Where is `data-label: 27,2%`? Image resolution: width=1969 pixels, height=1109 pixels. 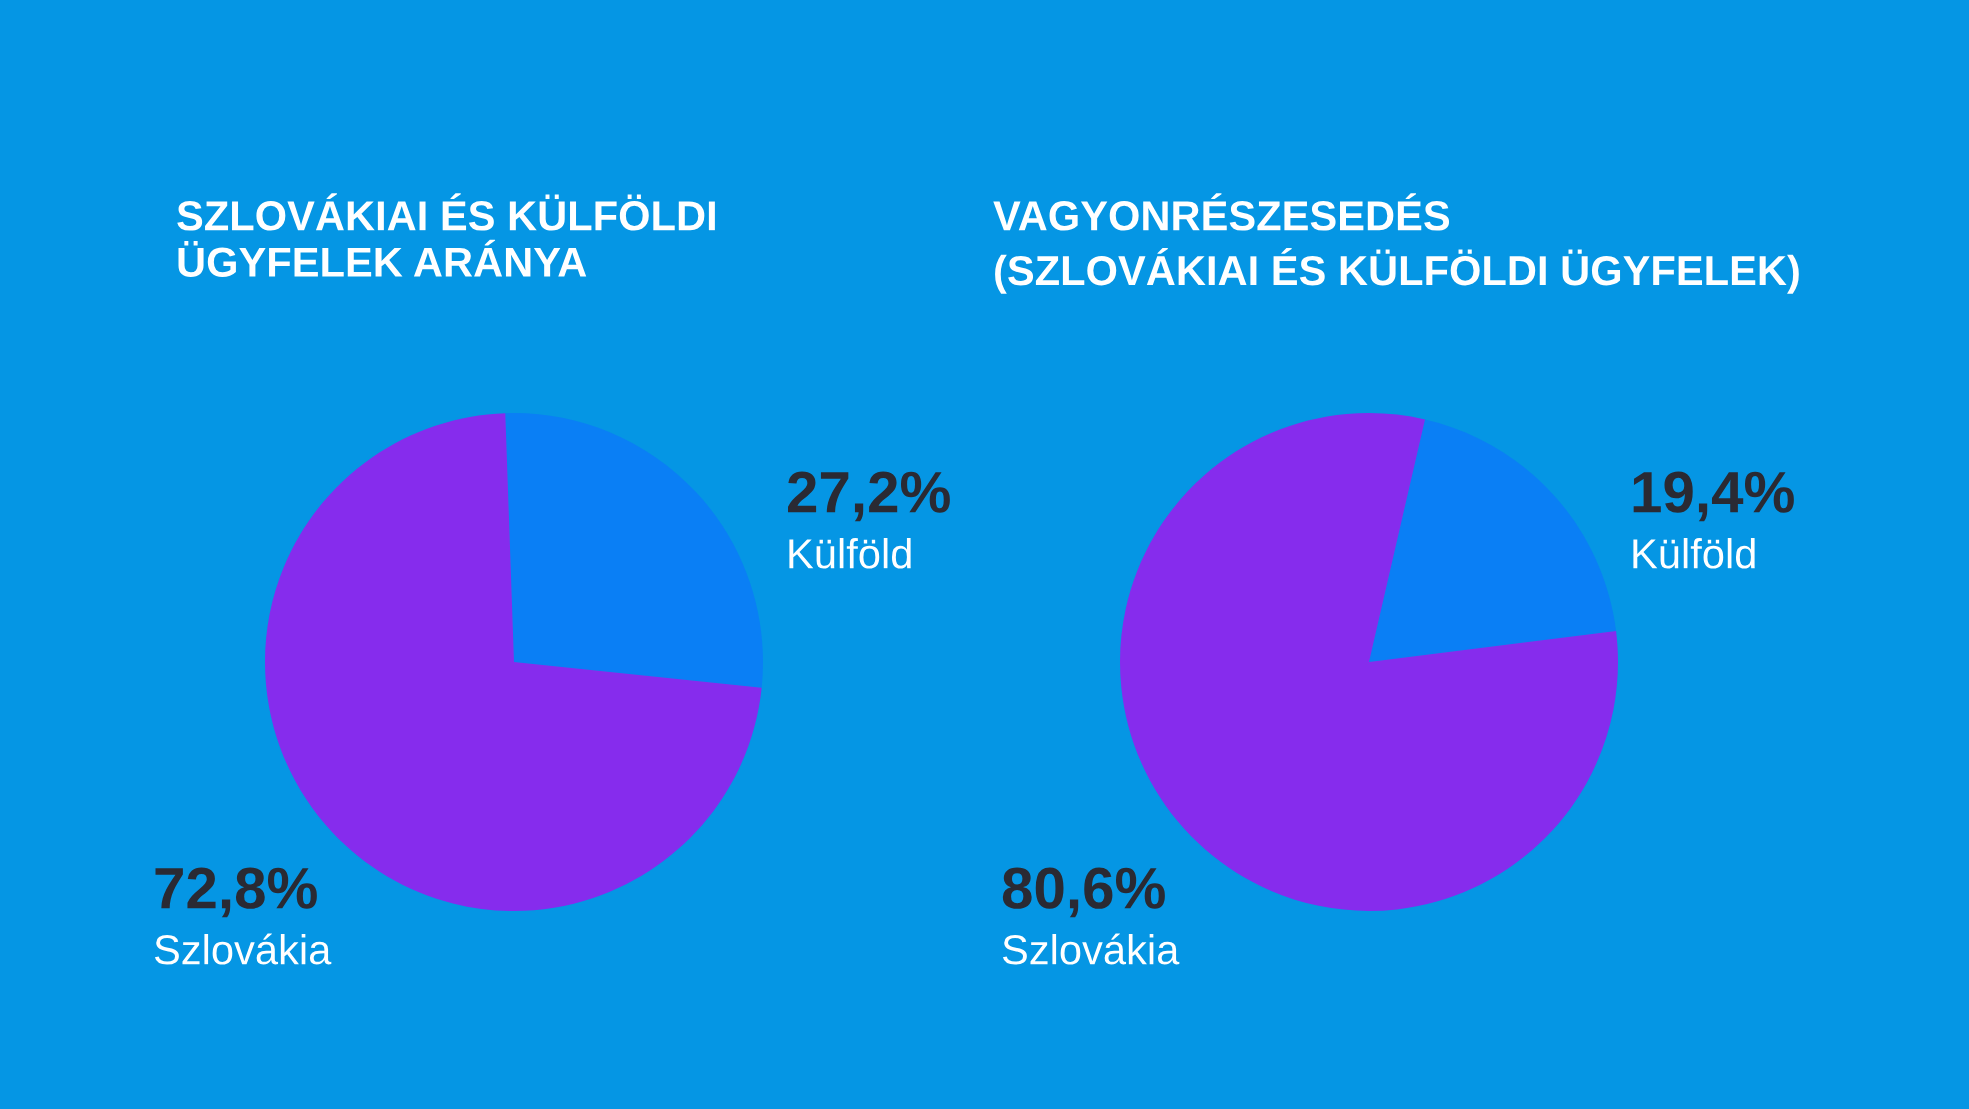 data-label: 27,2% is located at coordinates (869, 496).